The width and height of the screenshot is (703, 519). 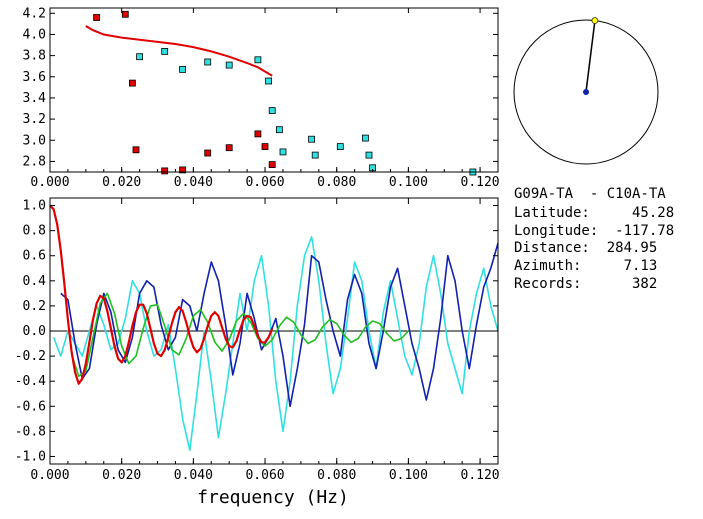 What do you see at coordinates (239, 334) in the screenshot?
I see `correlation-curve-green` at bounding box center [239, 334].